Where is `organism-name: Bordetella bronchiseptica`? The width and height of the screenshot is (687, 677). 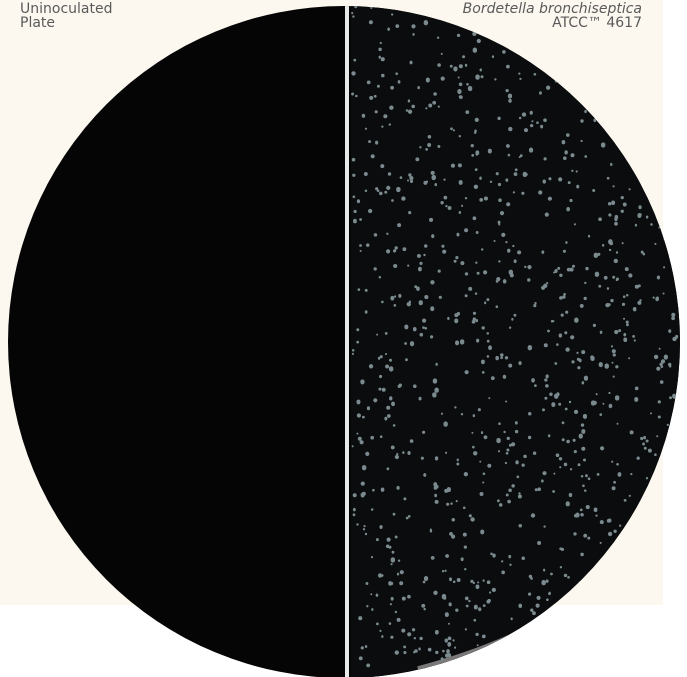 organism-name: Bordetella bronchiseptica is located at coordinates (552, 9).